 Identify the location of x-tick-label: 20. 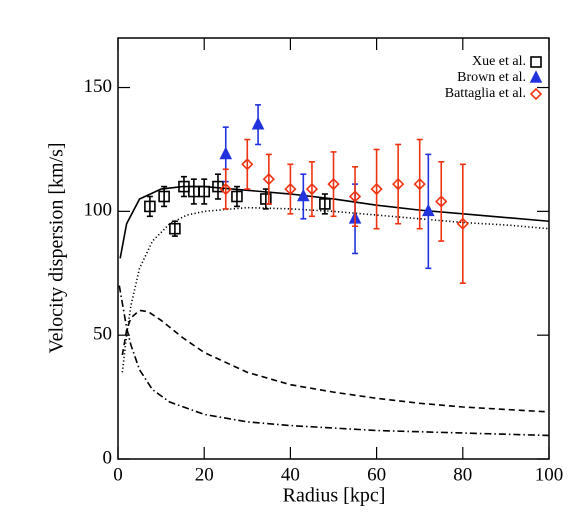
(204, 474).